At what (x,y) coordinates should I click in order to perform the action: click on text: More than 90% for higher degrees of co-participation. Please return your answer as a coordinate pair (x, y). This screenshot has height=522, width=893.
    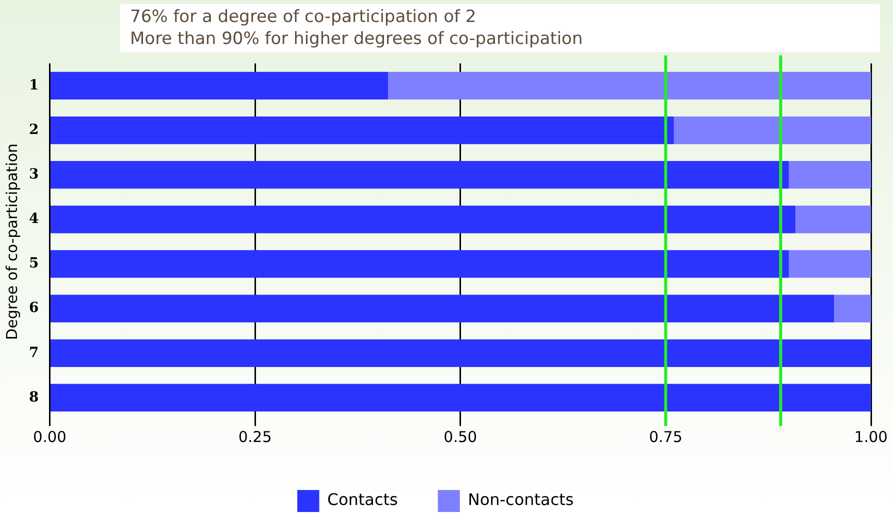
    Looking at the image, I should click on (357, 39).